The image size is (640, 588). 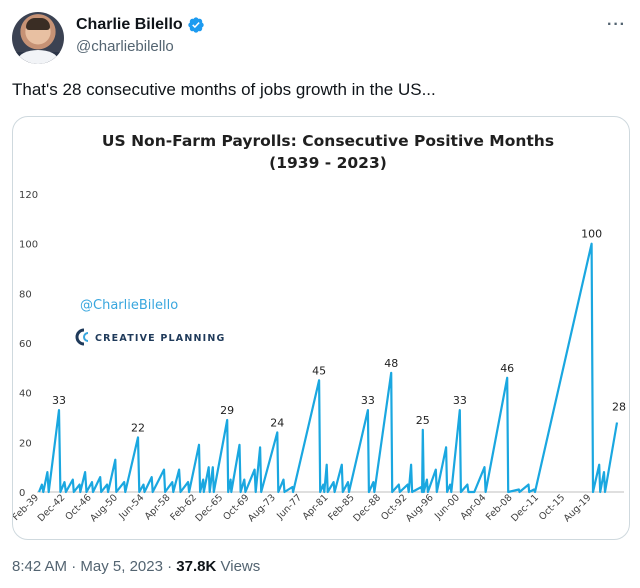 I want to click on views-count: 37.8K, so click(x=196, y=566).